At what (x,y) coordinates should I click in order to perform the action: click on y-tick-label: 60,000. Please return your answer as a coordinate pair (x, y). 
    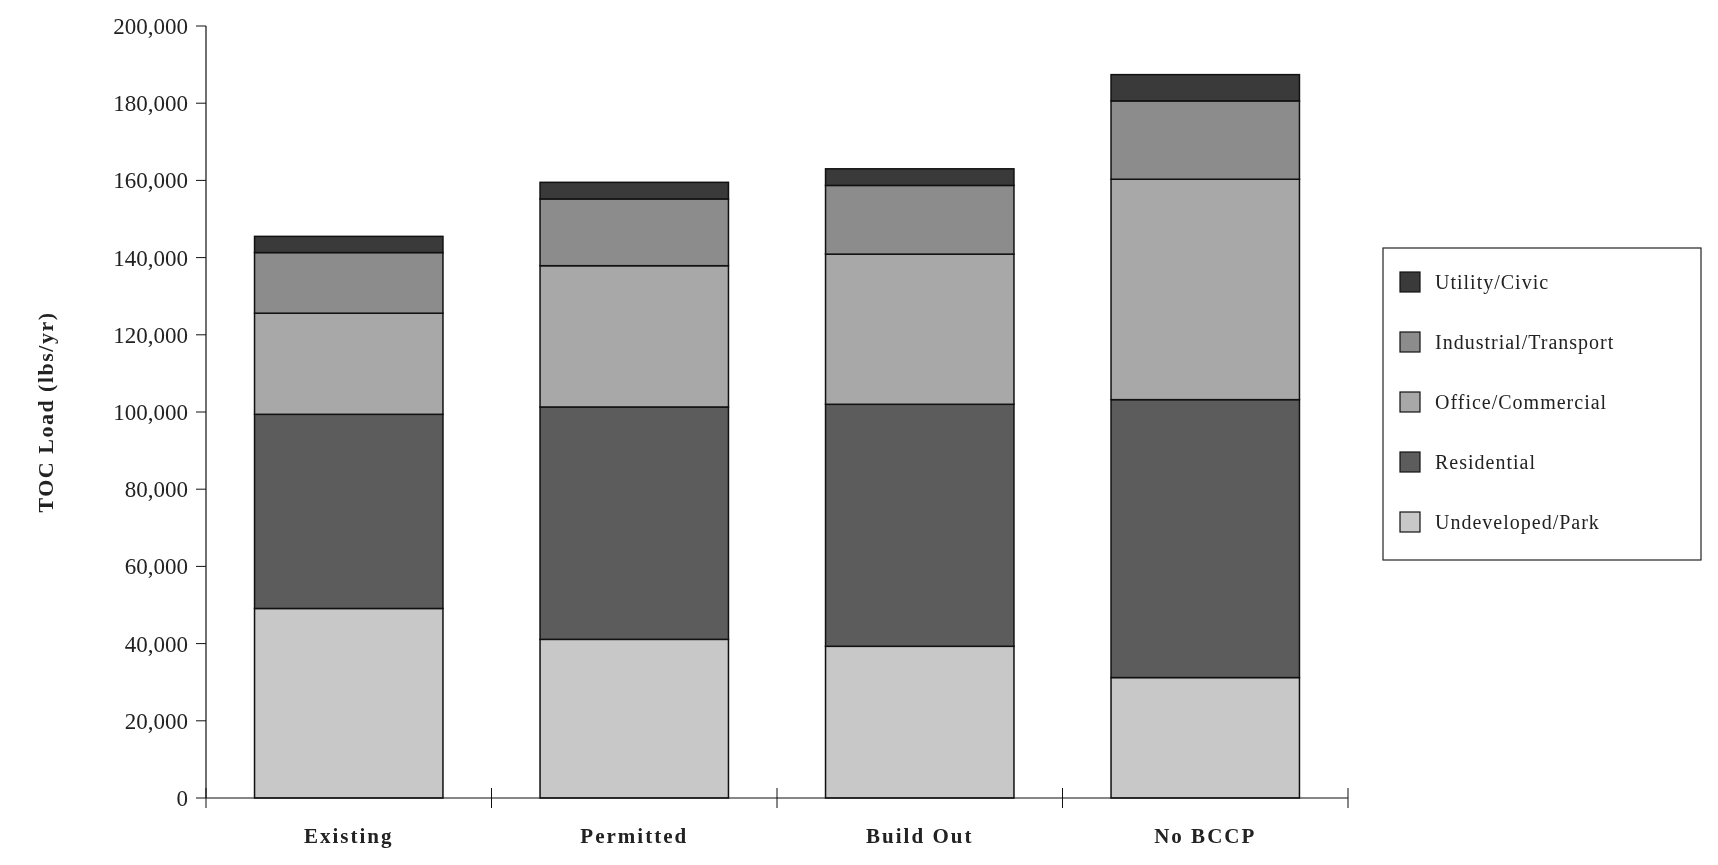
    Looking at the image, I should click on (156, 567).